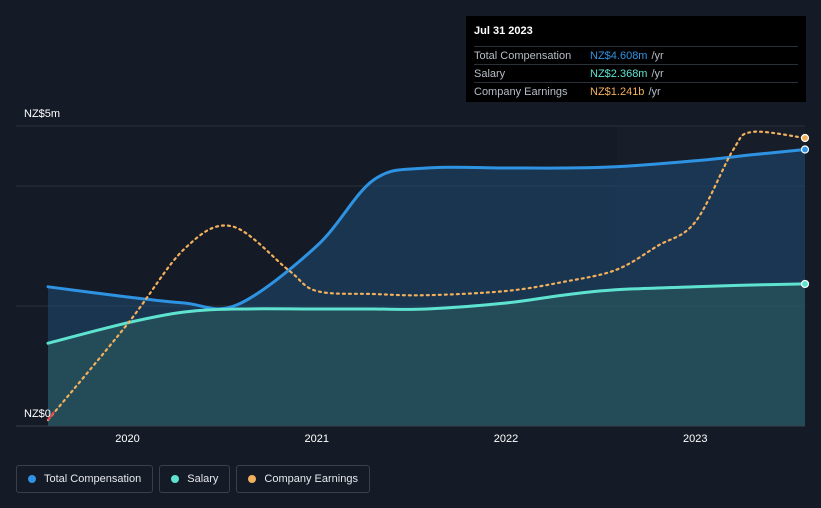  Describe the element at coordinates (617, 91) in the screenshot. I see `tooltip-value: NZ$1.241b` at that location.